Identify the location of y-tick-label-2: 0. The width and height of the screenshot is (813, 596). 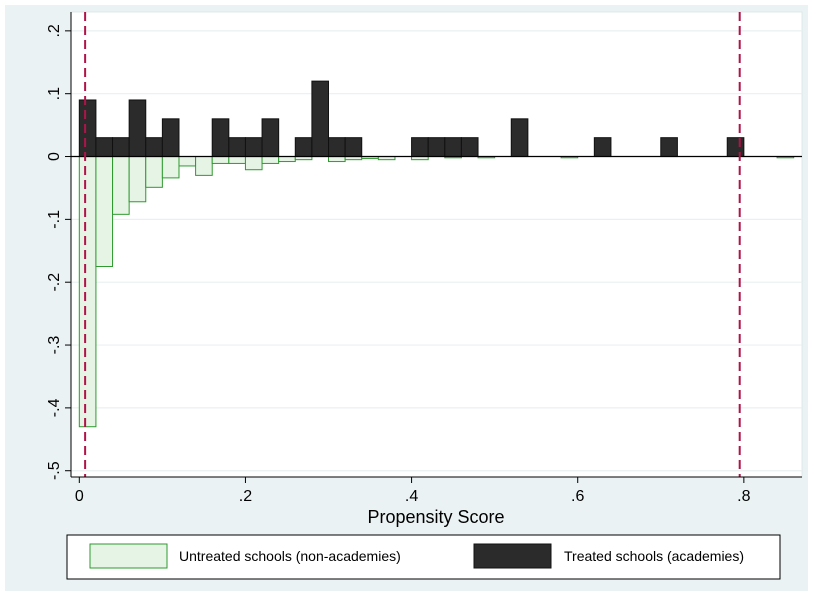
(54, 156).